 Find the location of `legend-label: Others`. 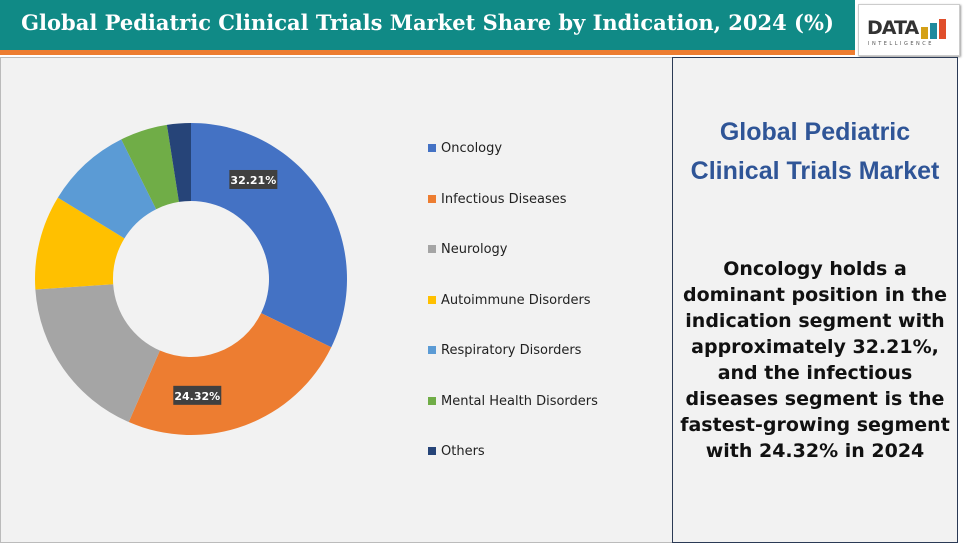

legend-label: Others is located at coordinates (463, 451).